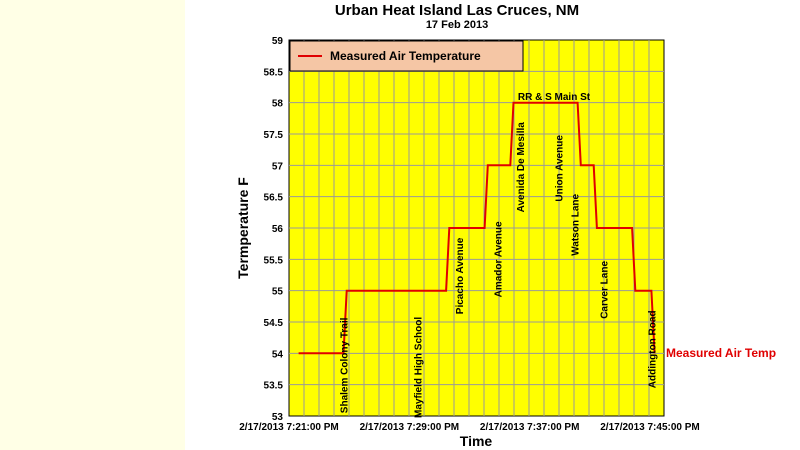  I want to click on legend-entry: Measured Air Temperature, so click(405, 56).